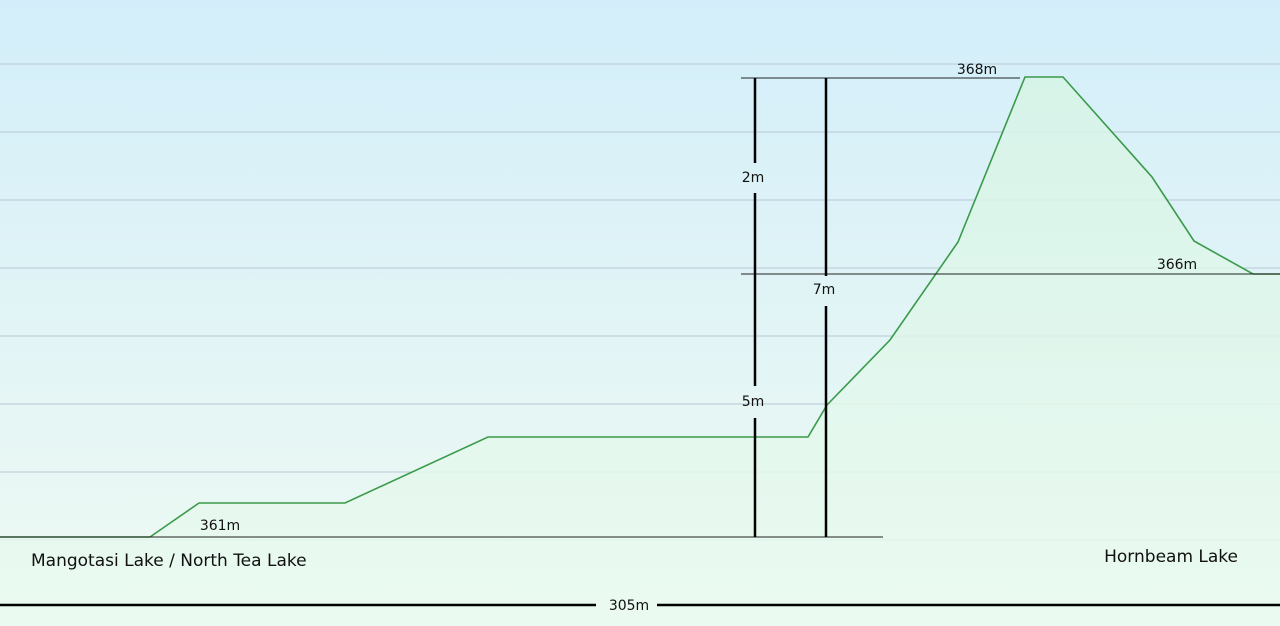  Describe the element at coordinates (169, 561) in the screenshot. I see `place-label: Mangotasi Lake / North Tea Lake` at that location.